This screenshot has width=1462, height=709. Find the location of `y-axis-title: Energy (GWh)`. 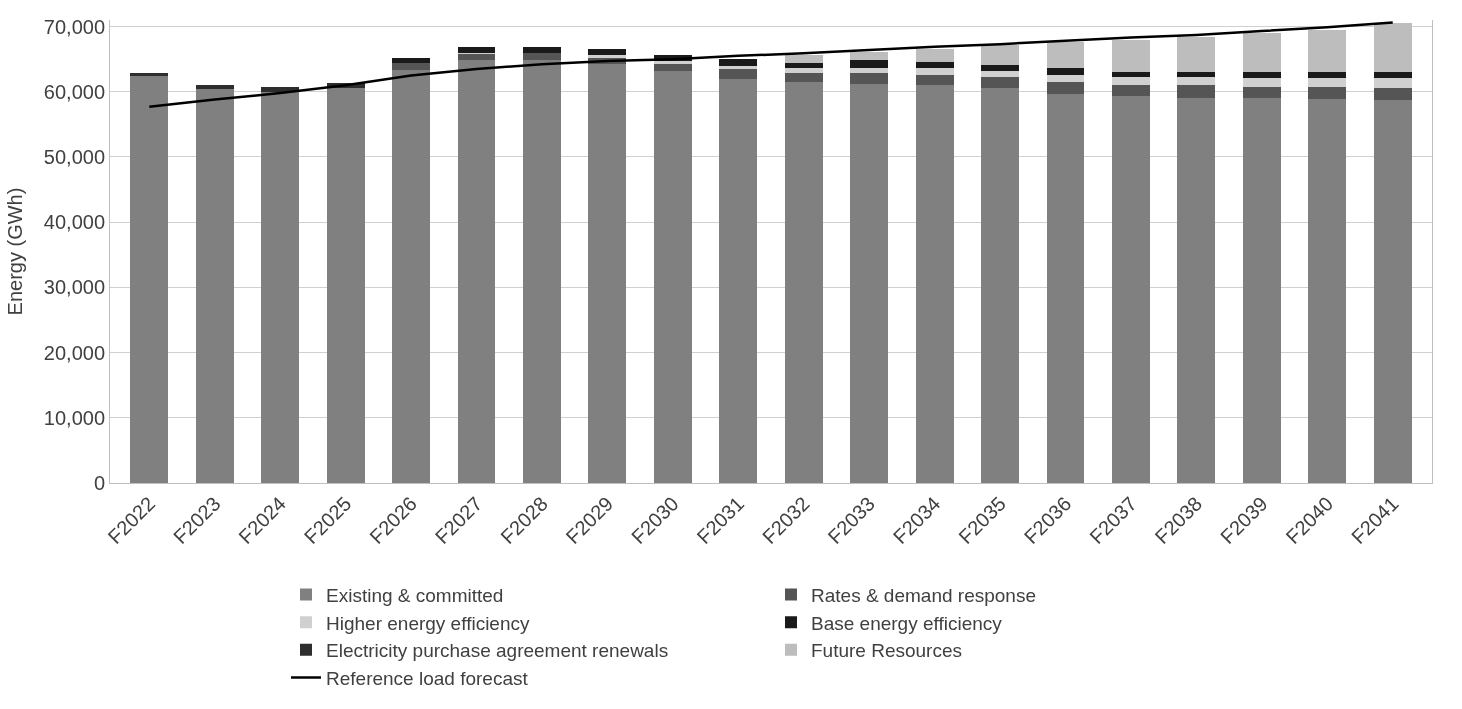

y-axis-title: Energy (GWh) is located at coordinates (15, 251).